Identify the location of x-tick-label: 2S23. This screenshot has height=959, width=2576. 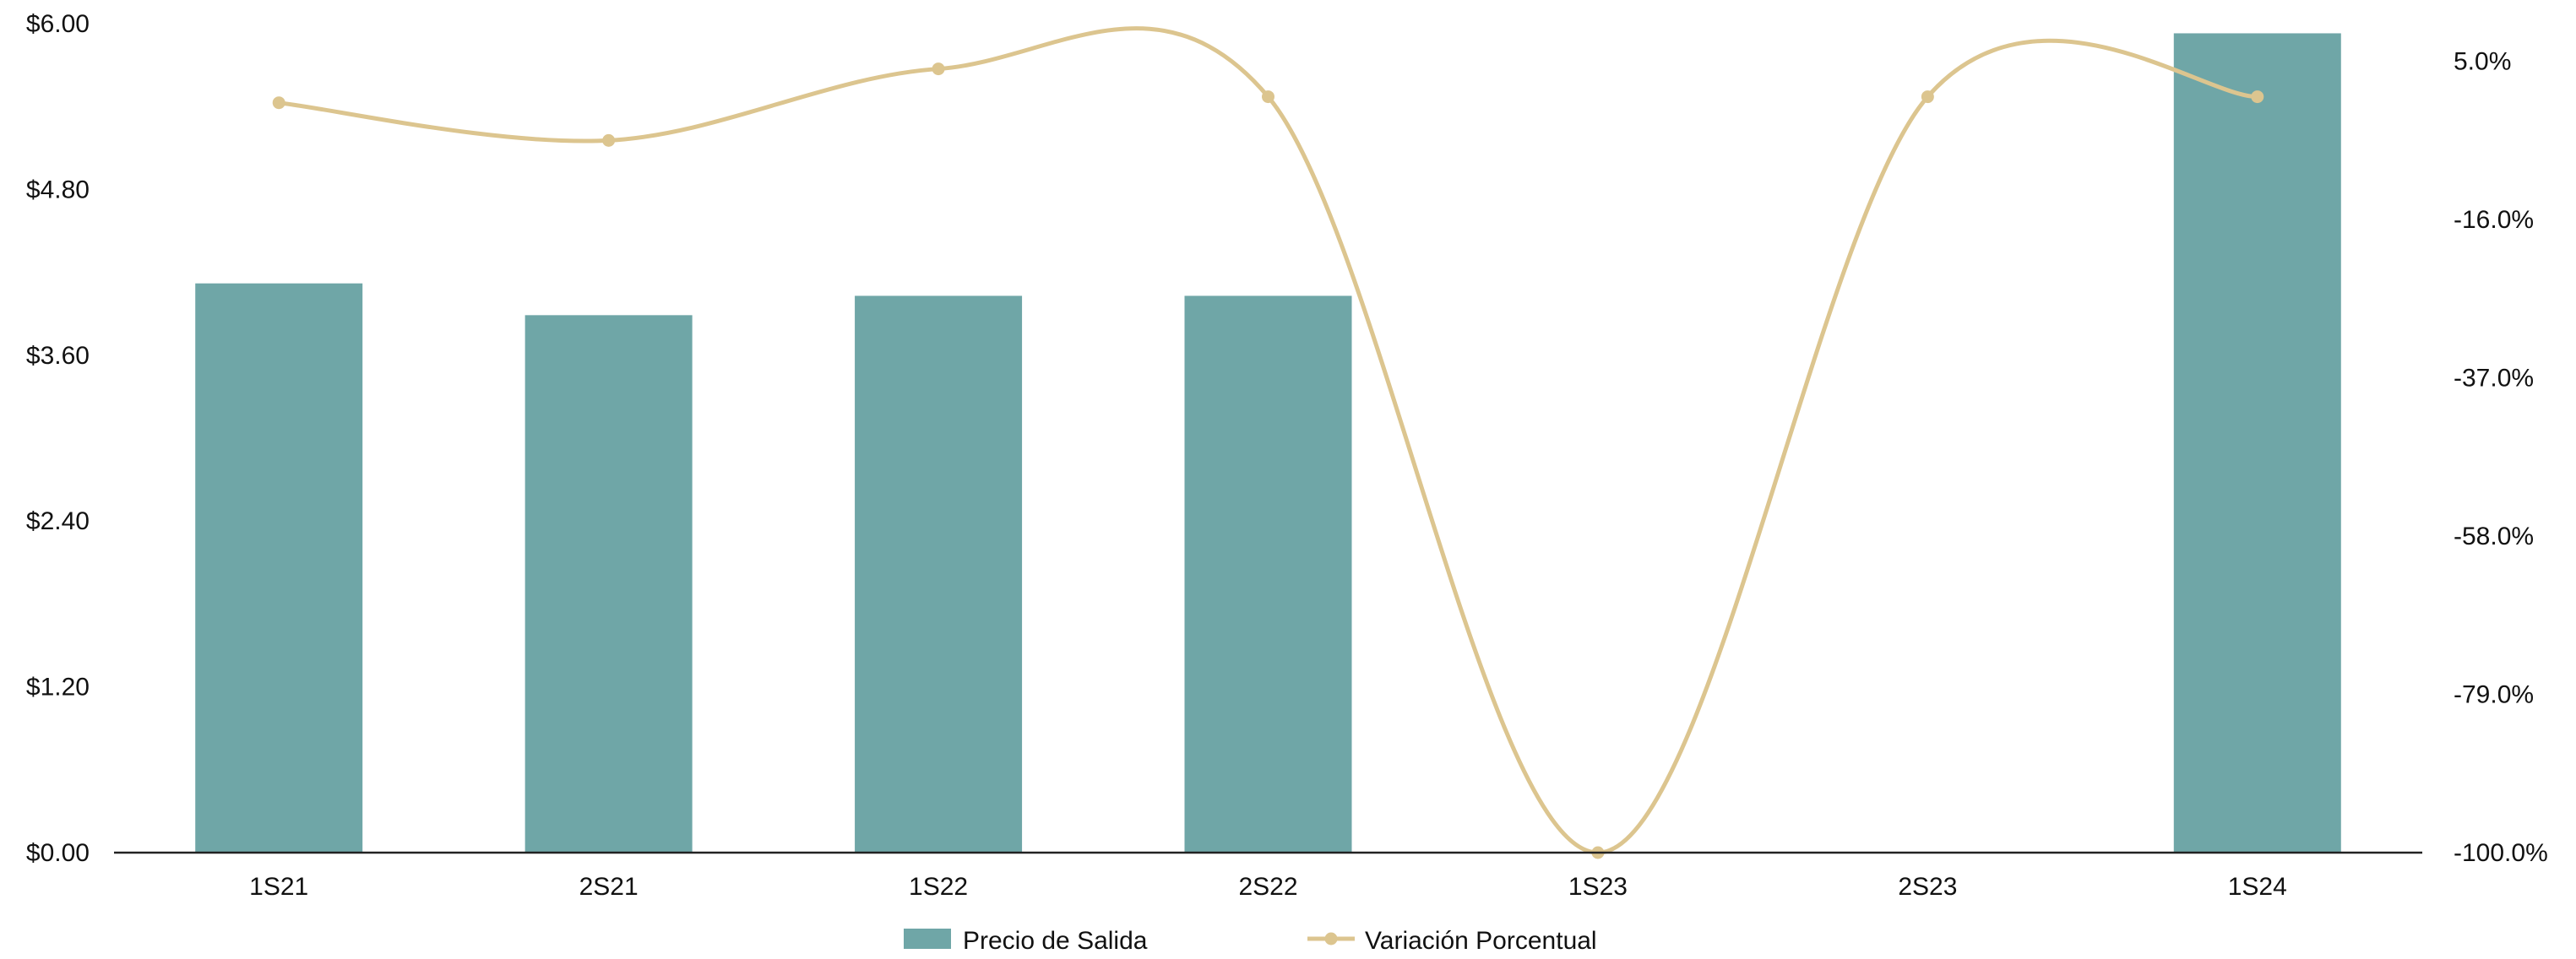
(1927, 887).